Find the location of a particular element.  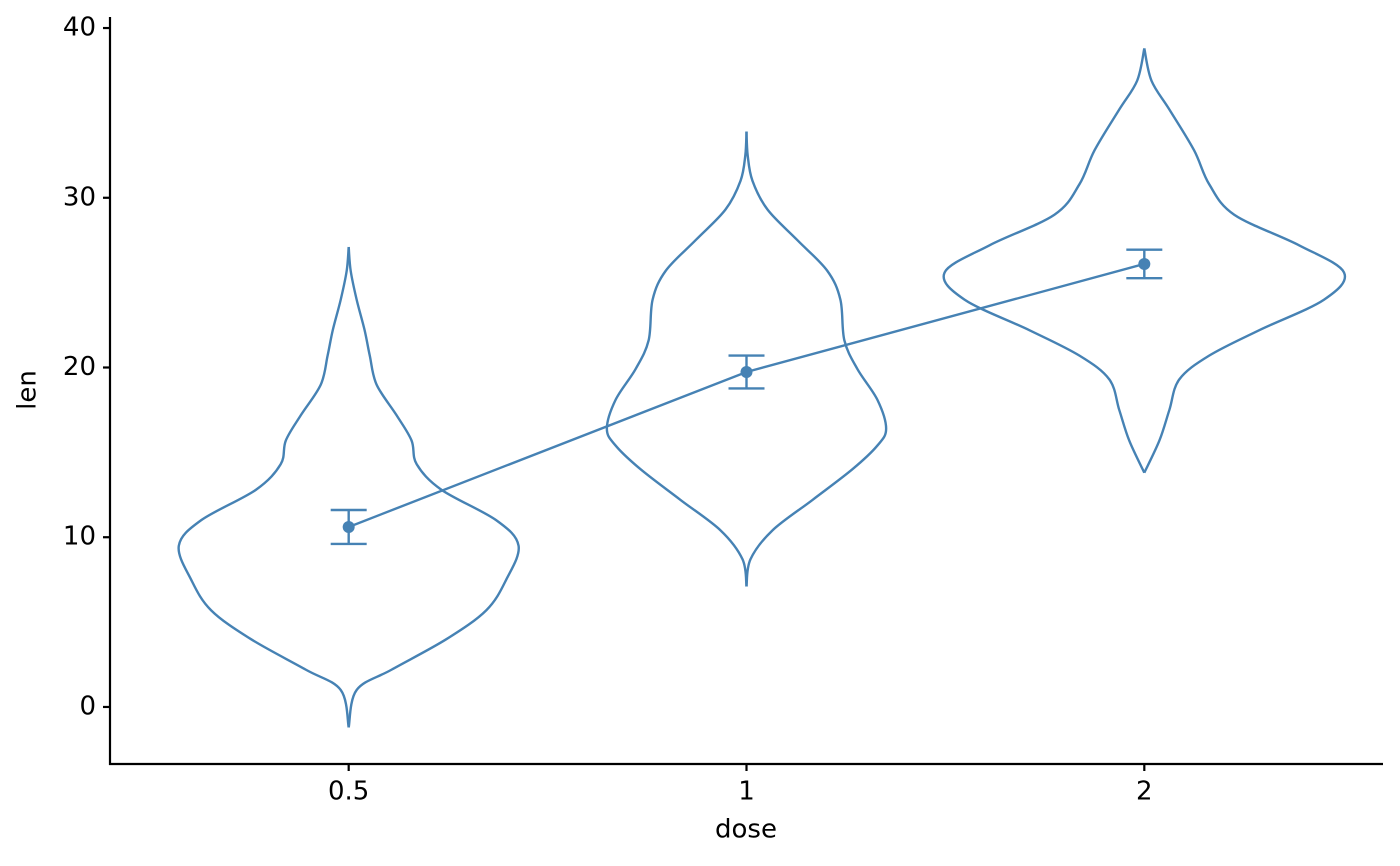

x-tick-label: 1 is located at coordinates (746, 792).